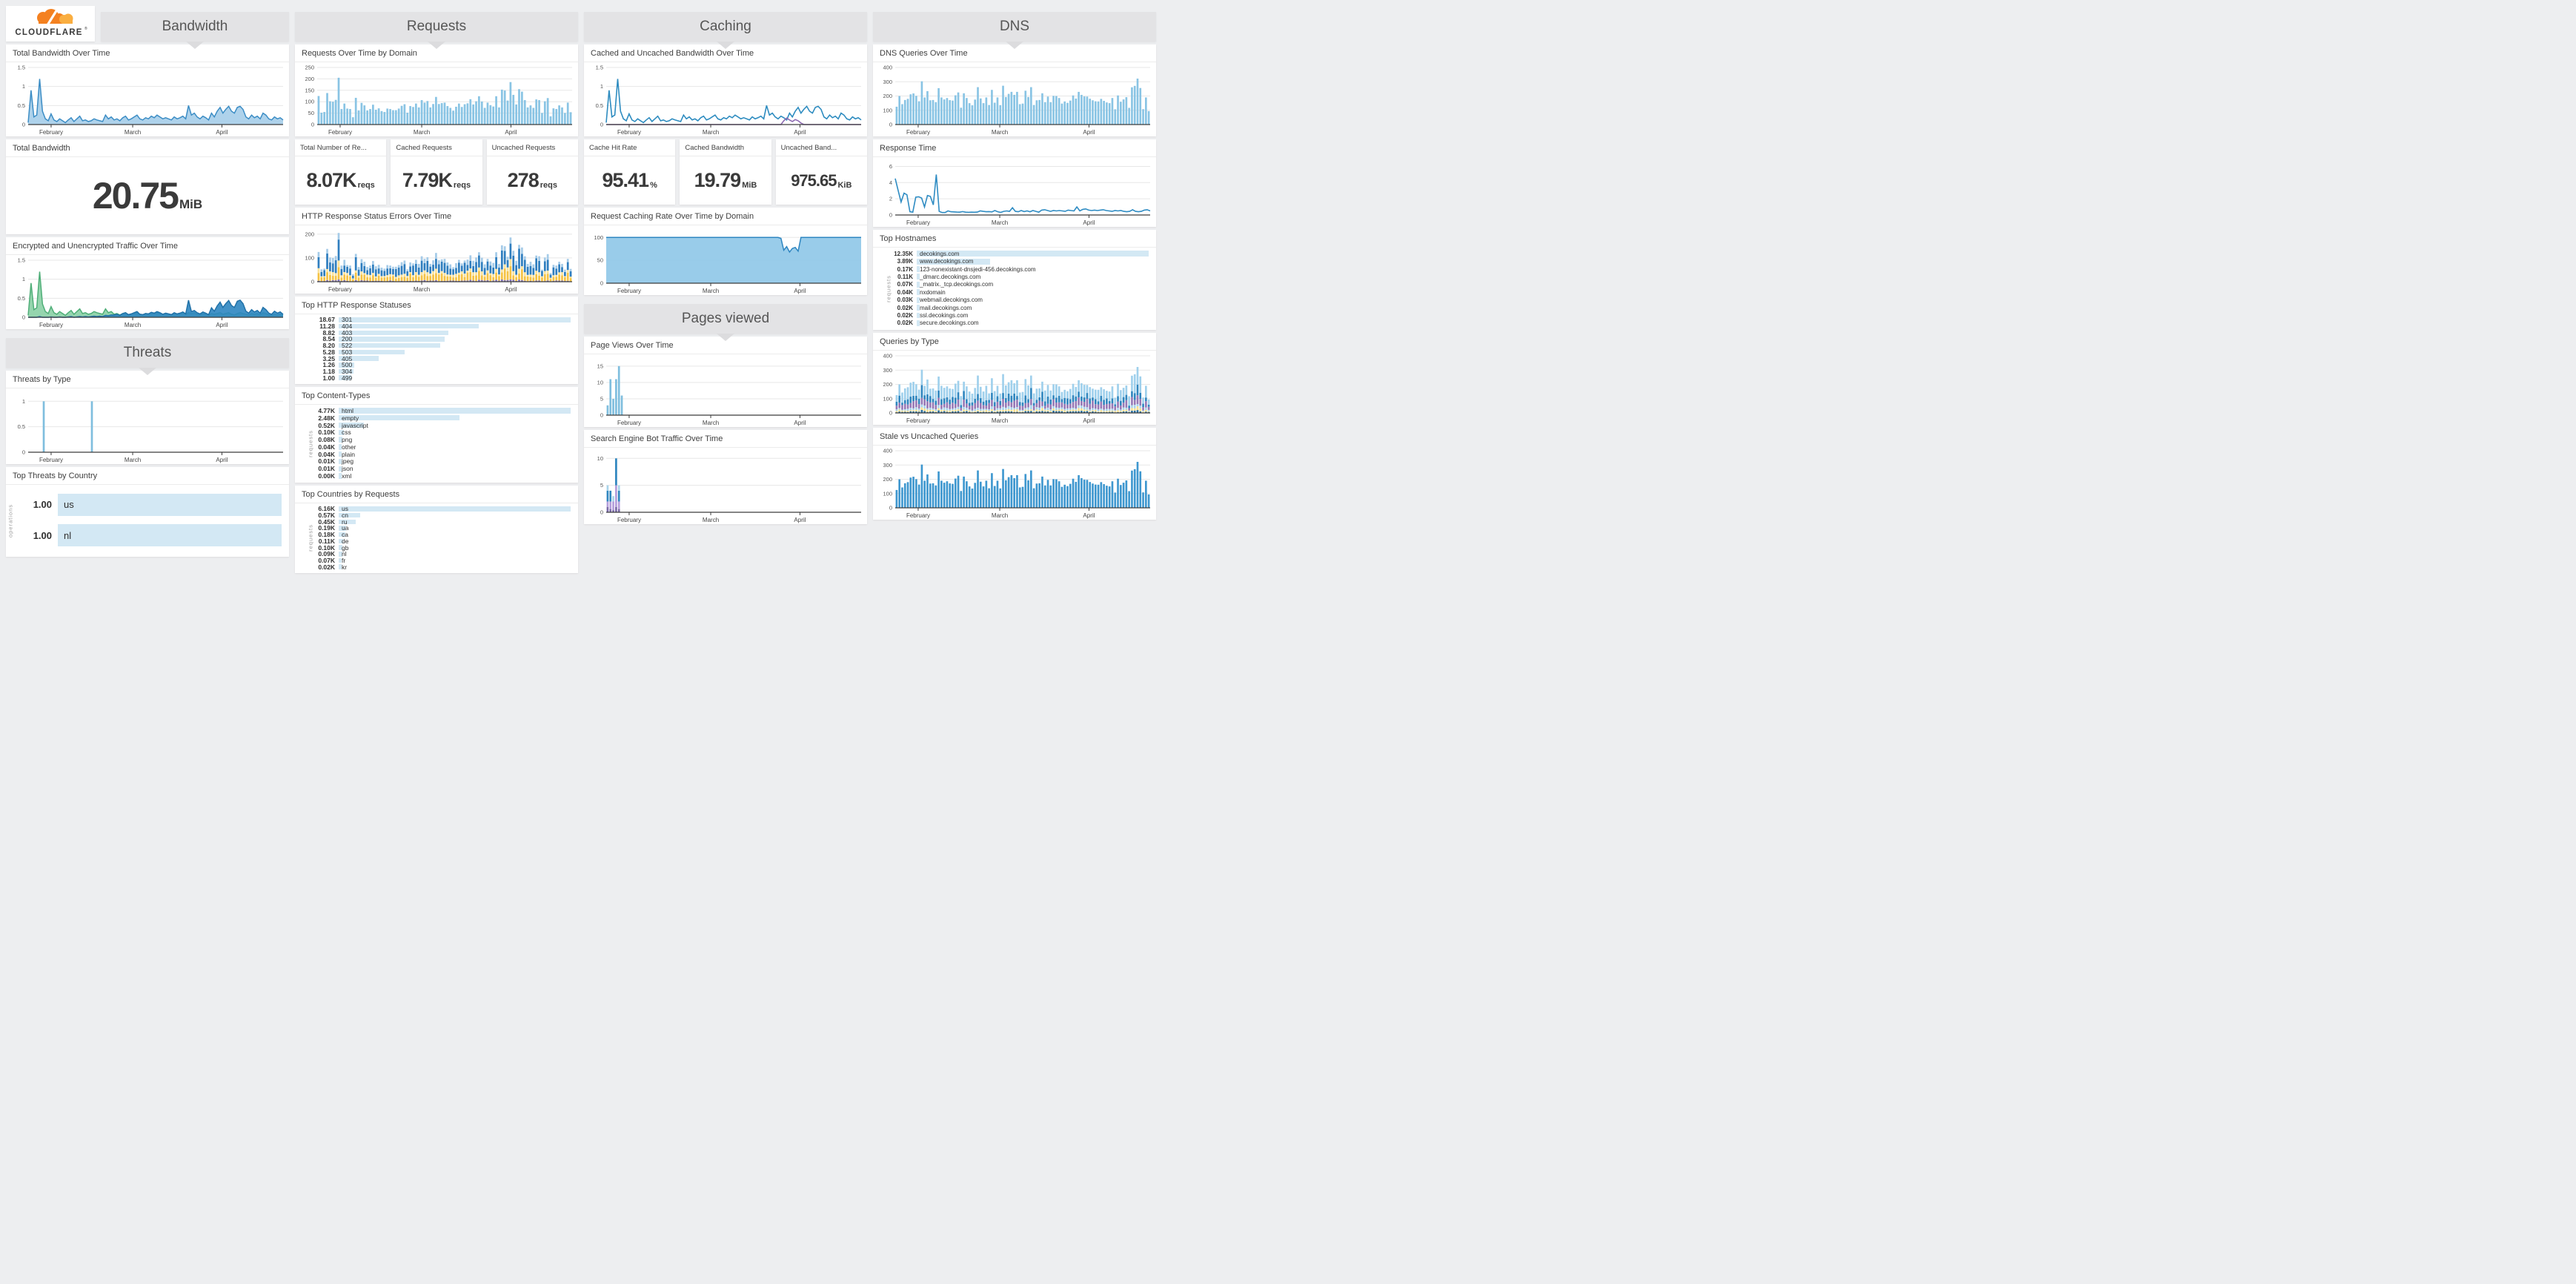 This screenshot has height=1284, width=2576. I want to click on list-item: 0.04K plain, so click(438, 454).